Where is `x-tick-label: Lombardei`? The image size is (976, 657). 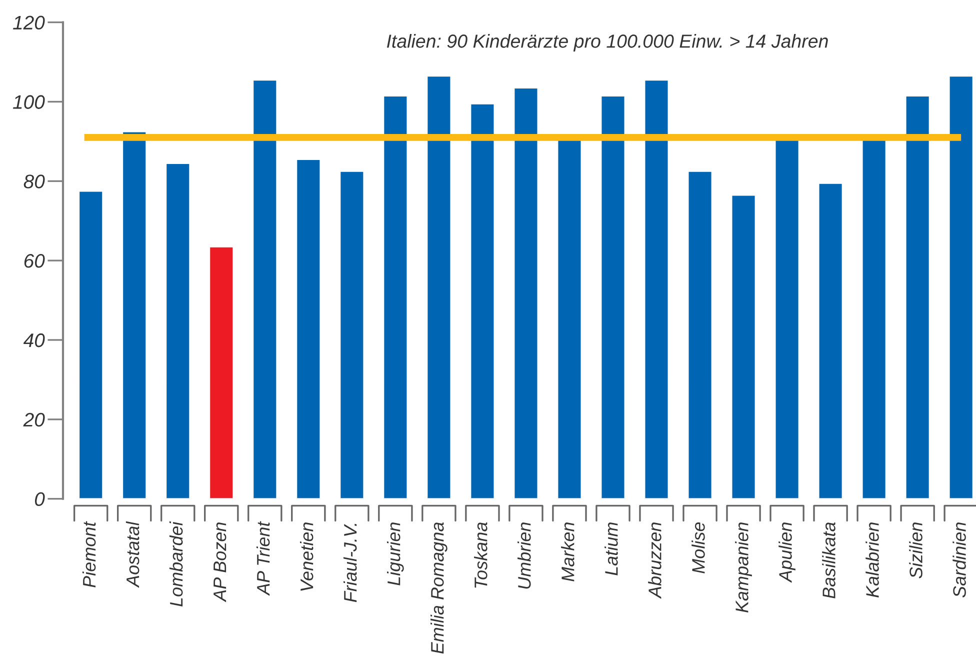
x-tick-label: Lombardei is located at coordinates (176, 563).